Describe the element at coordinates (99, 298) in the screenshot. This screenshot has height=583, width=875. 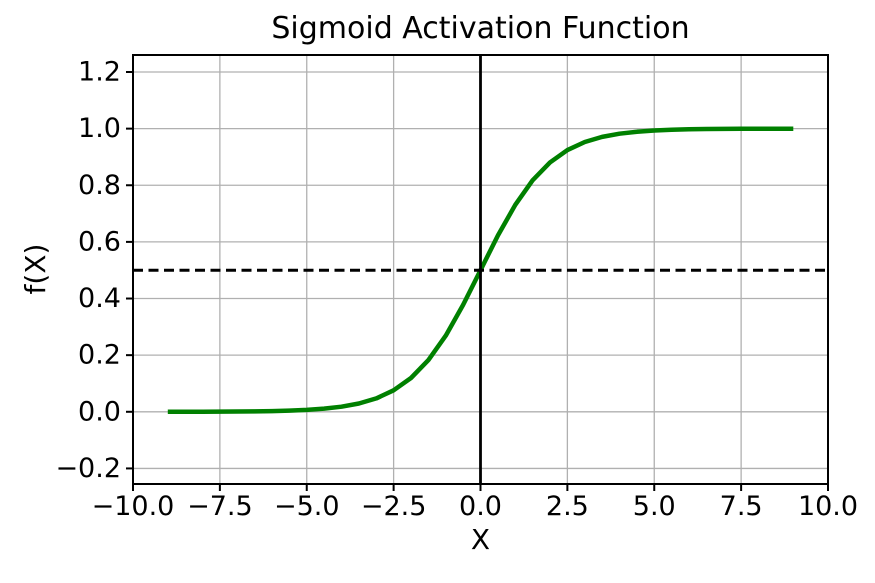
I see `y-tick-label: 0.4` at that location.